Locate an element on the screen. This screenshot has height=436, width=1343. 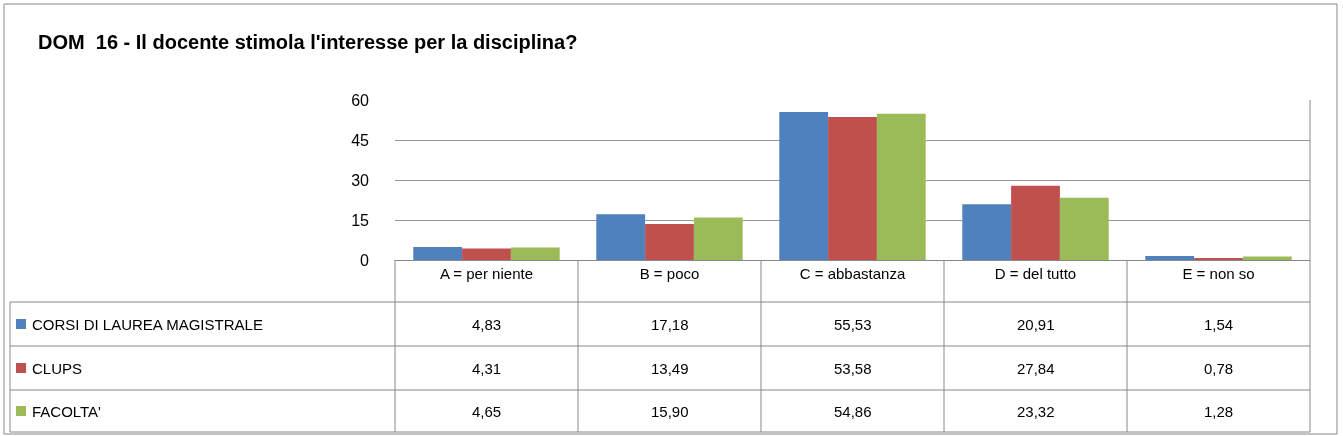
y-tick-label: 0 is located at coordinates (365, 260).